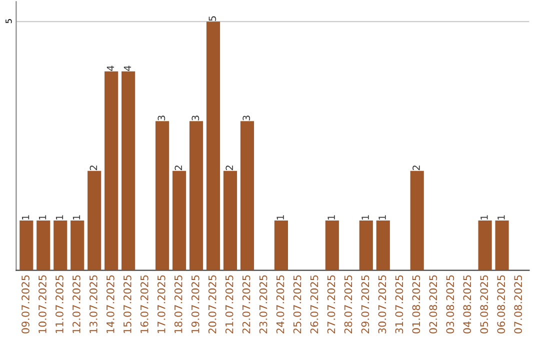  I want to click on x-tick-label: 05.08.2025, so click(484, 304).